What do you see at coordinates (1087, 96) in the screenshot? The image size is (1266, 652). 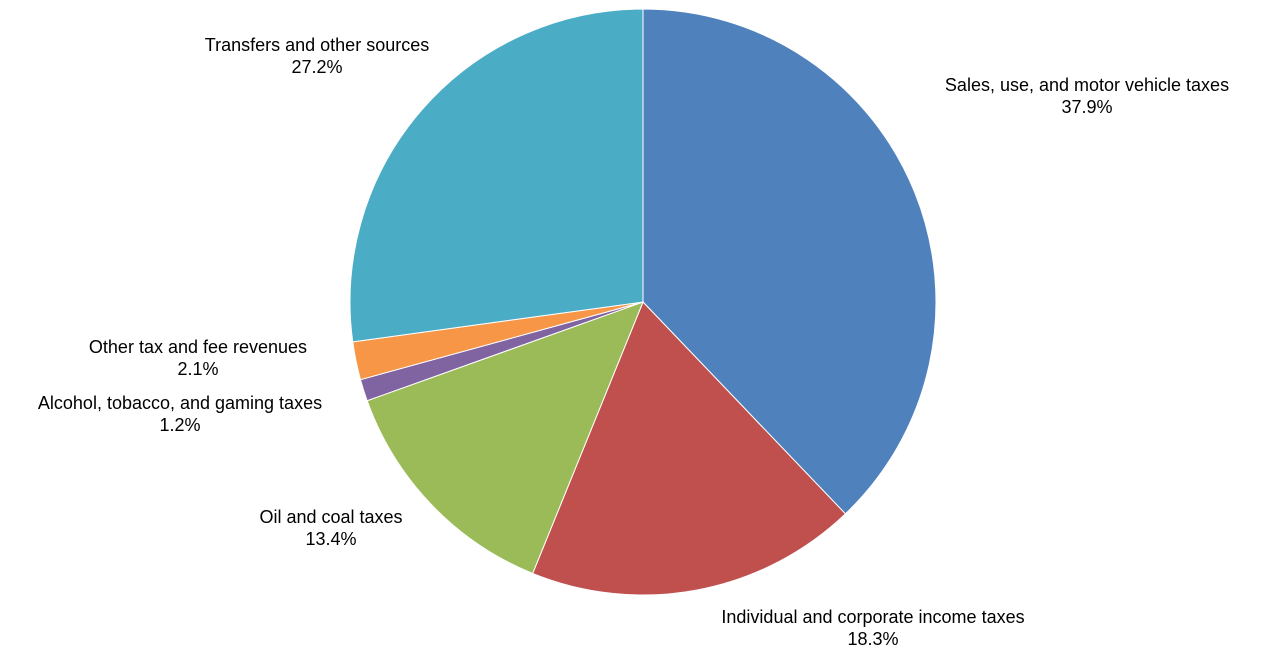 I see `slice-label-0: Sales, use, and motor vehicle taxes 37.9%` at bounding box center [1087, 96].